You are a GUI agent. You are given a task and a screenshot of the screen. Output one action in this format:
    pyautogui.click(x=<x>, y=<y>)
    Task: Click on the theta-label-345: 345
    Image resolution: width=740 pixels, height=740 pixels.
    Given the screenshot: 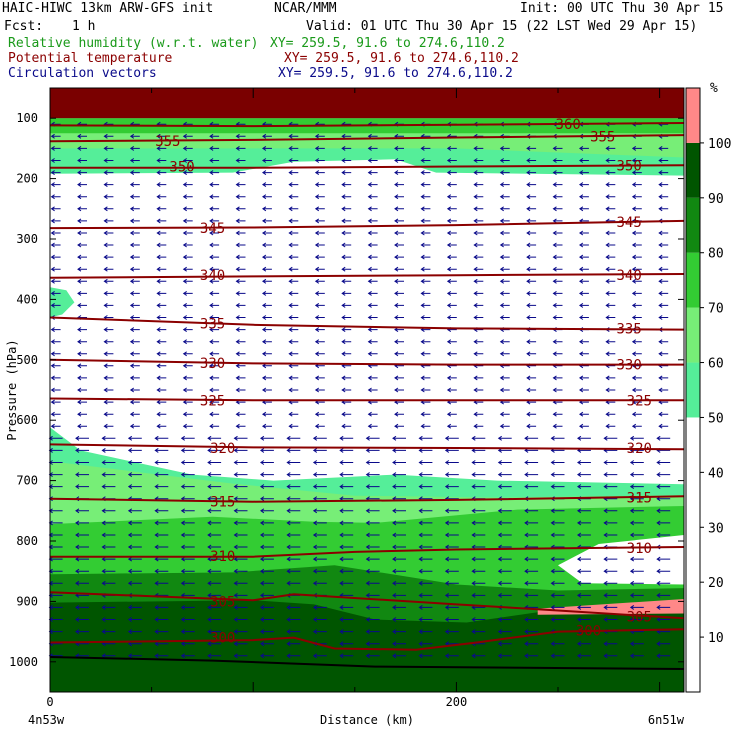 What is the action you would take?
    pyautogui.click(x=628, y=223)
    